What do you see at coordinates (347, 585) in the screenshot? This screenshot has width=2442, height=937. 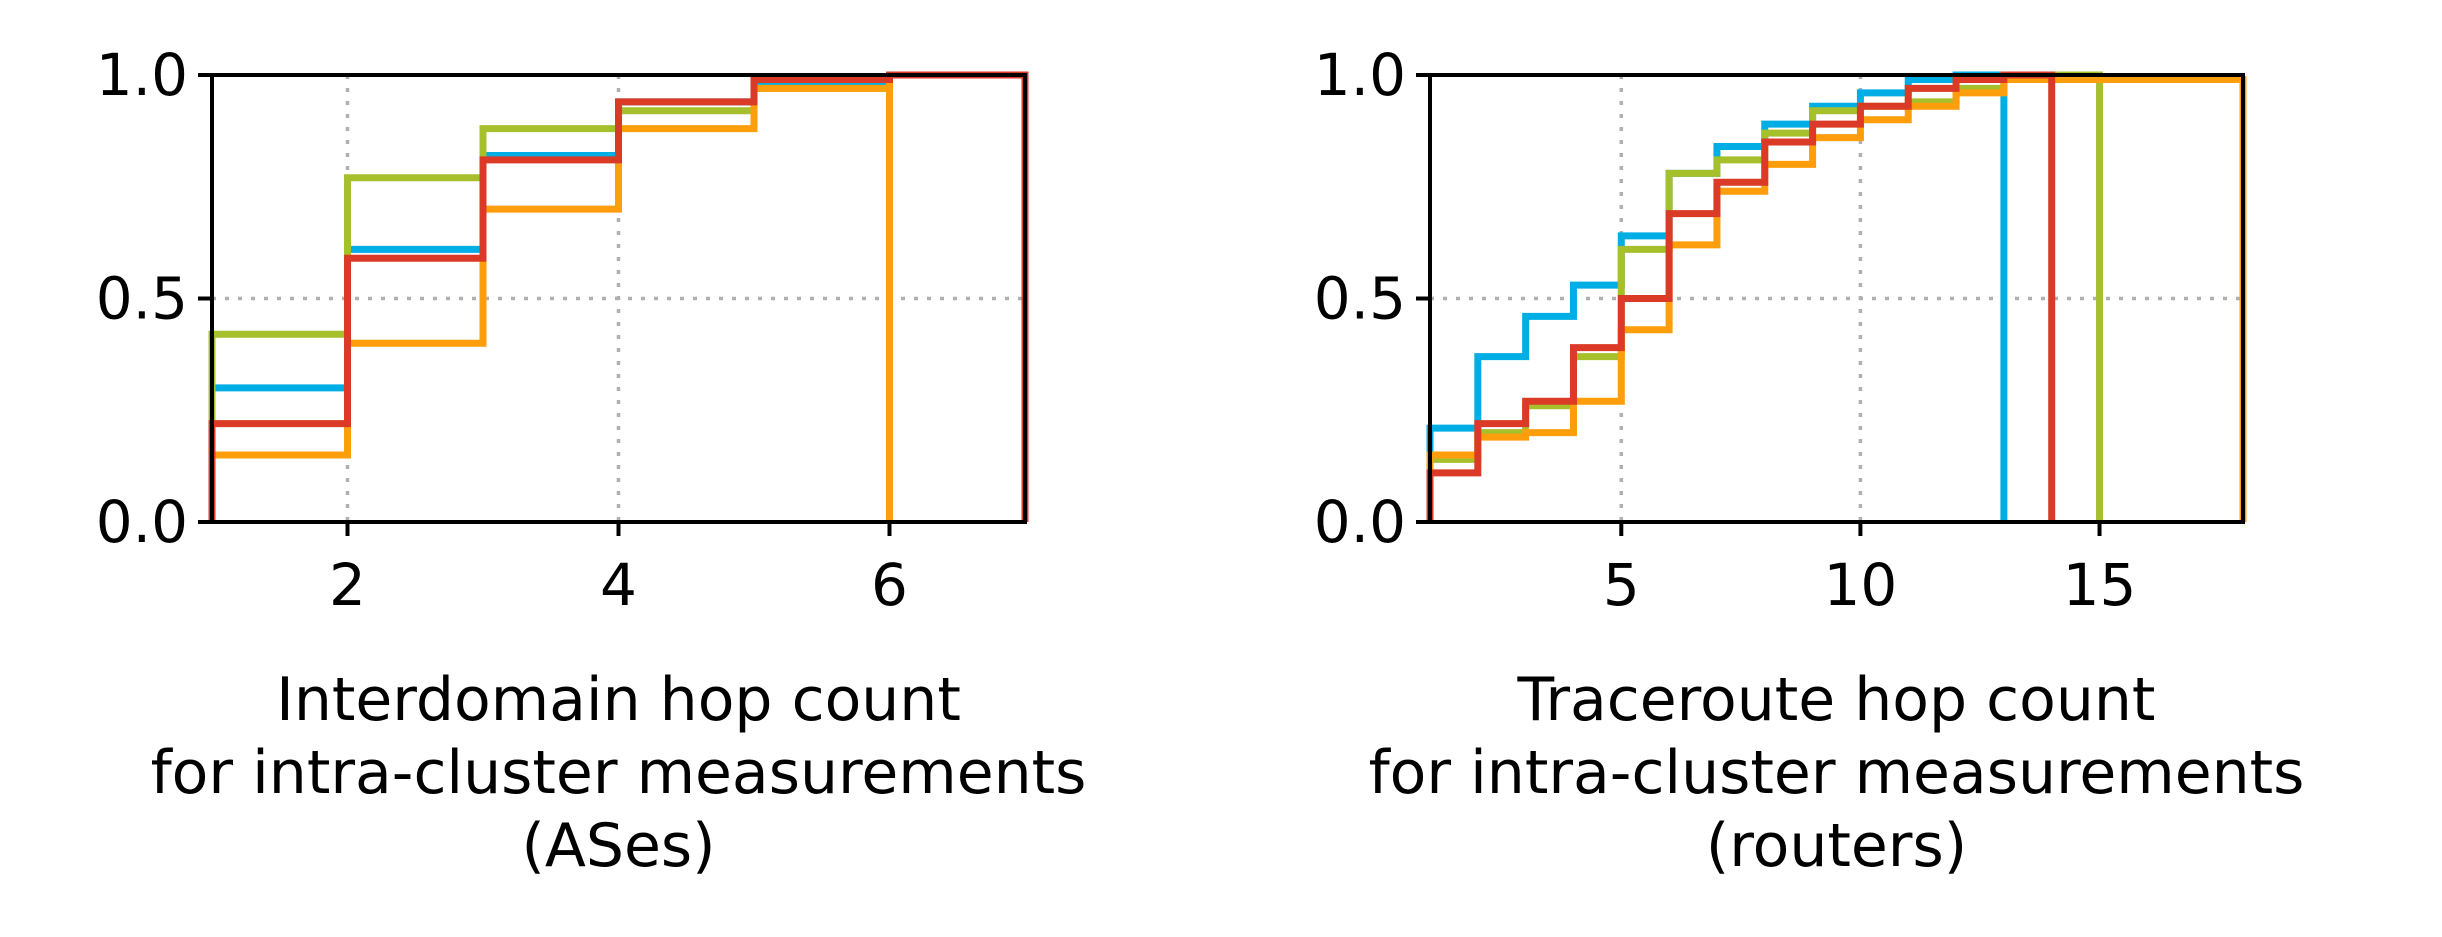 I see `x-tick-label: 2` at bounding box center [347, 585].